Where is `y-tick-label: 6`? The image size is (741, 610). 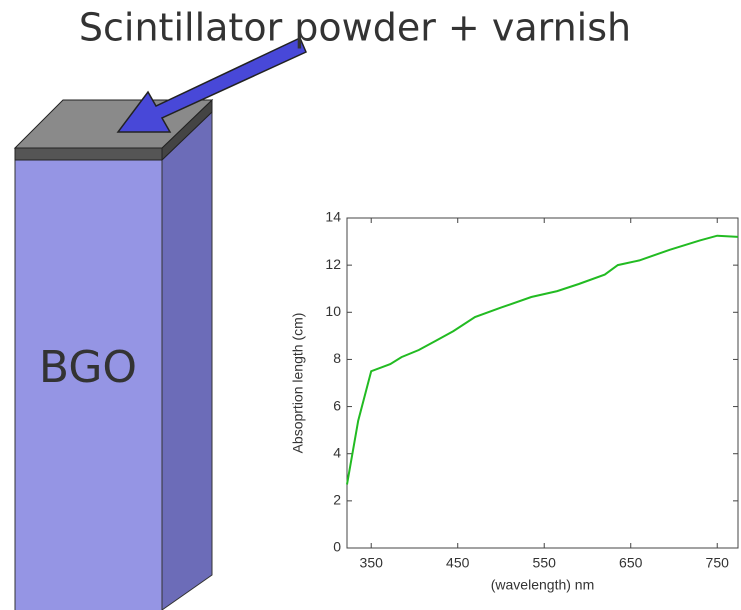
y-tick-label: 6 is located at coordinates (337, 405).